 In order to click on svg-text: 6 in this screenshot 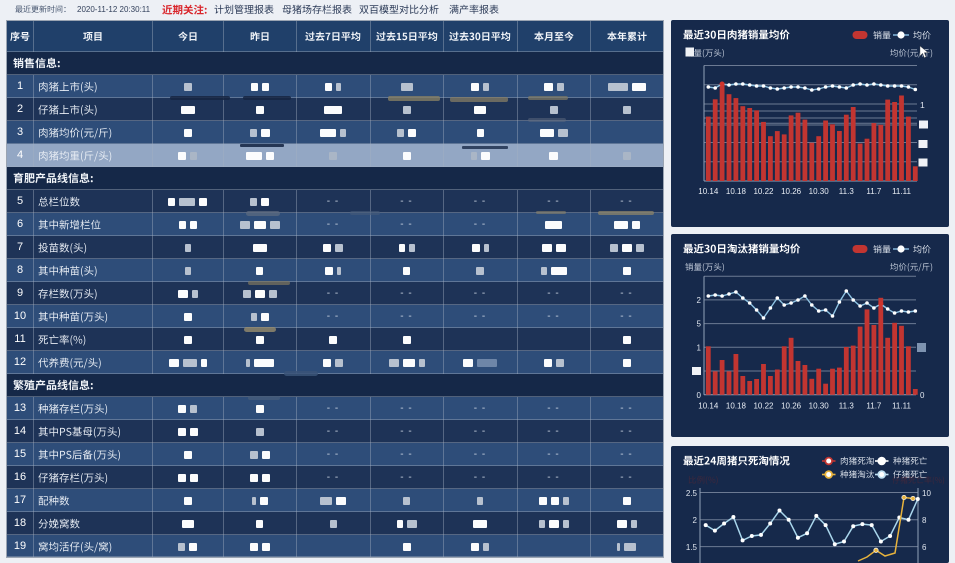, I will do `click(924, 547)`.